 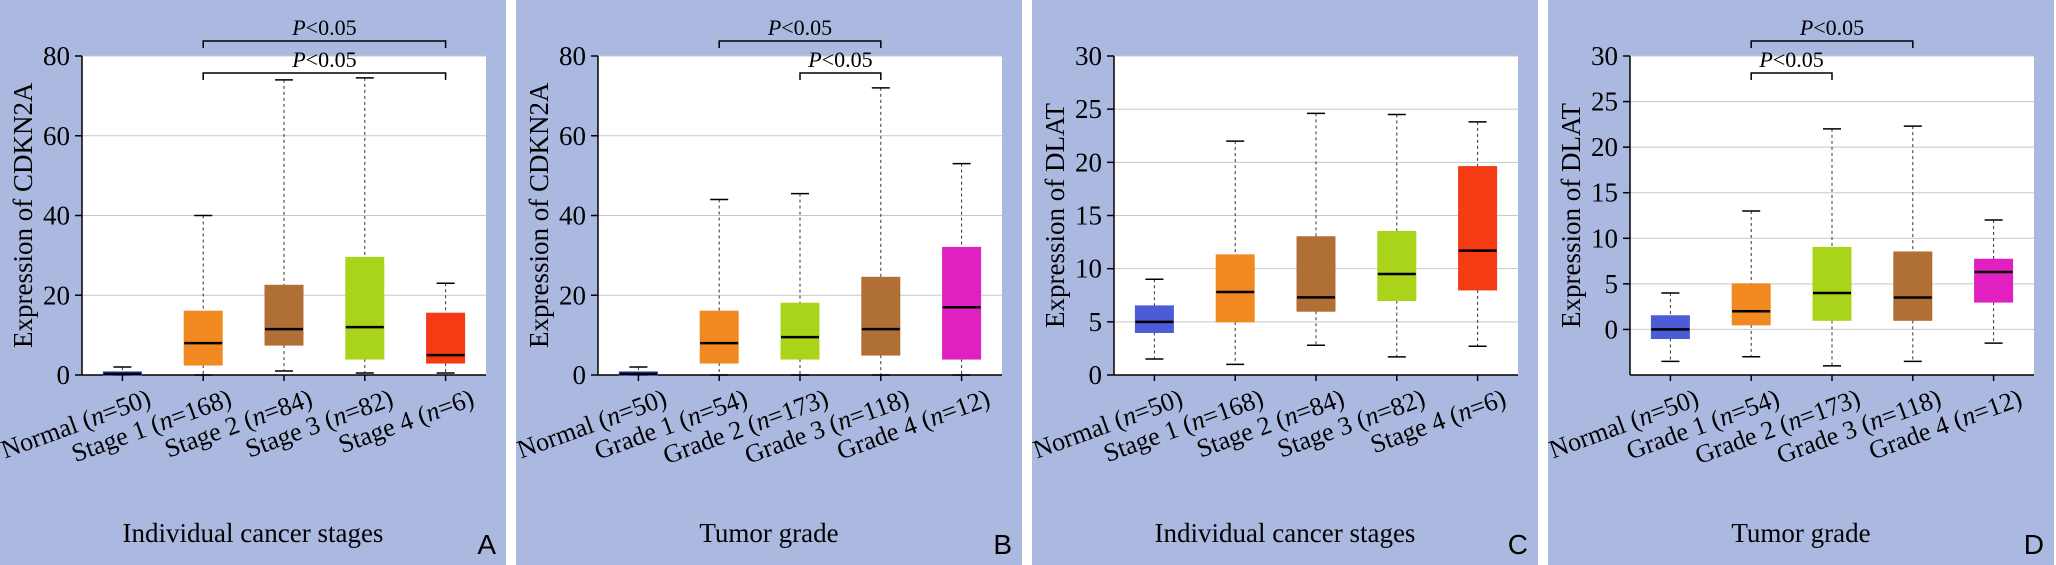 What do you see at coordinates (486, 544) in the screenshot?
I see `panel-letter: A` at bounding box center [486, 544].